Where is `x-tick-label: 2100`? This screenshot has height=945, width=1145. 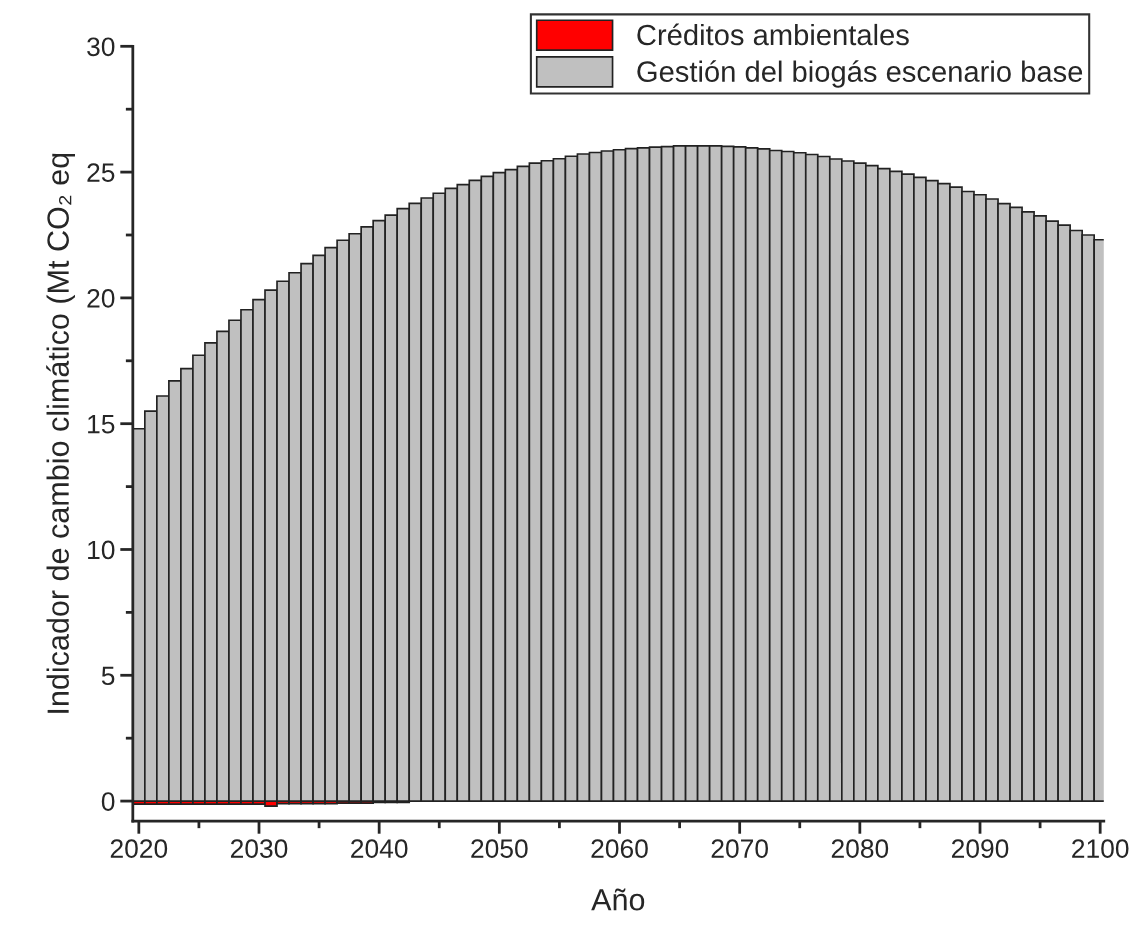 x-tick-label: 2100 is located at coordinates (1100, 848).